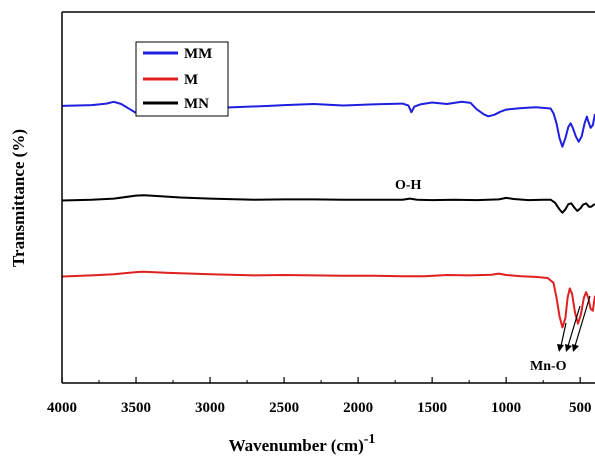 The height and width of the screenshot is (459, 595). What do you see at coordinates (296, 445) in the screenshot?
I see `x-axis-label-main: Wavenumber (cm)` at bounding box center [296, 445].